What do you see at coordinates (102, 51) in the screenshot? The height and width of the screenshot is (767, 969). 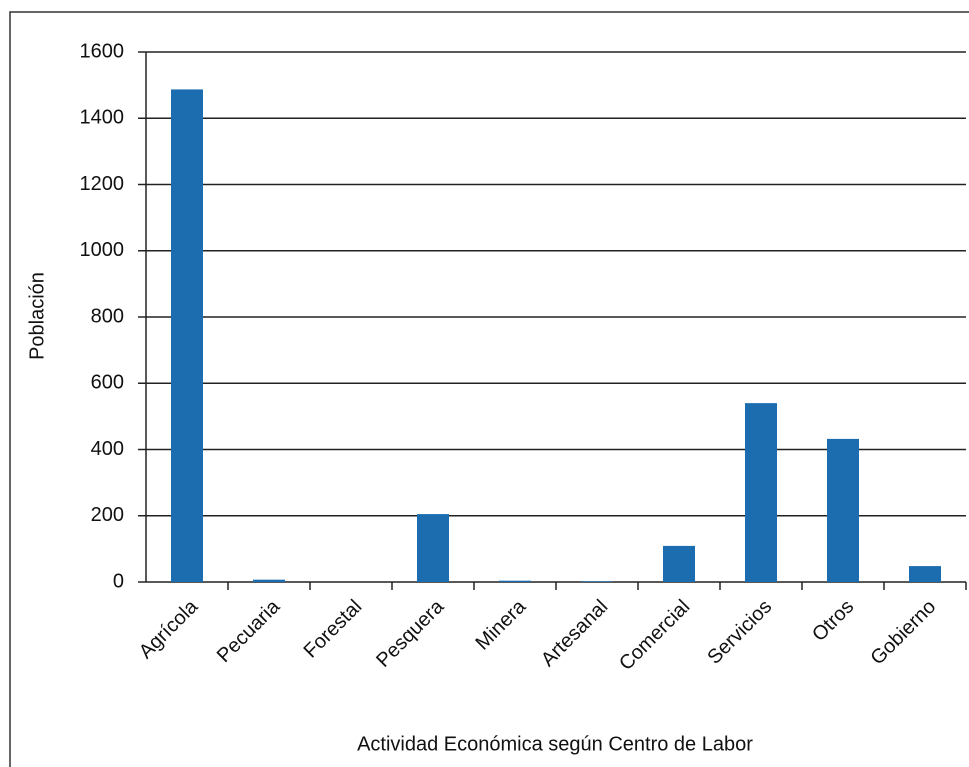 I see `y-tick-label: 1600` at bounding box center [102, 51].